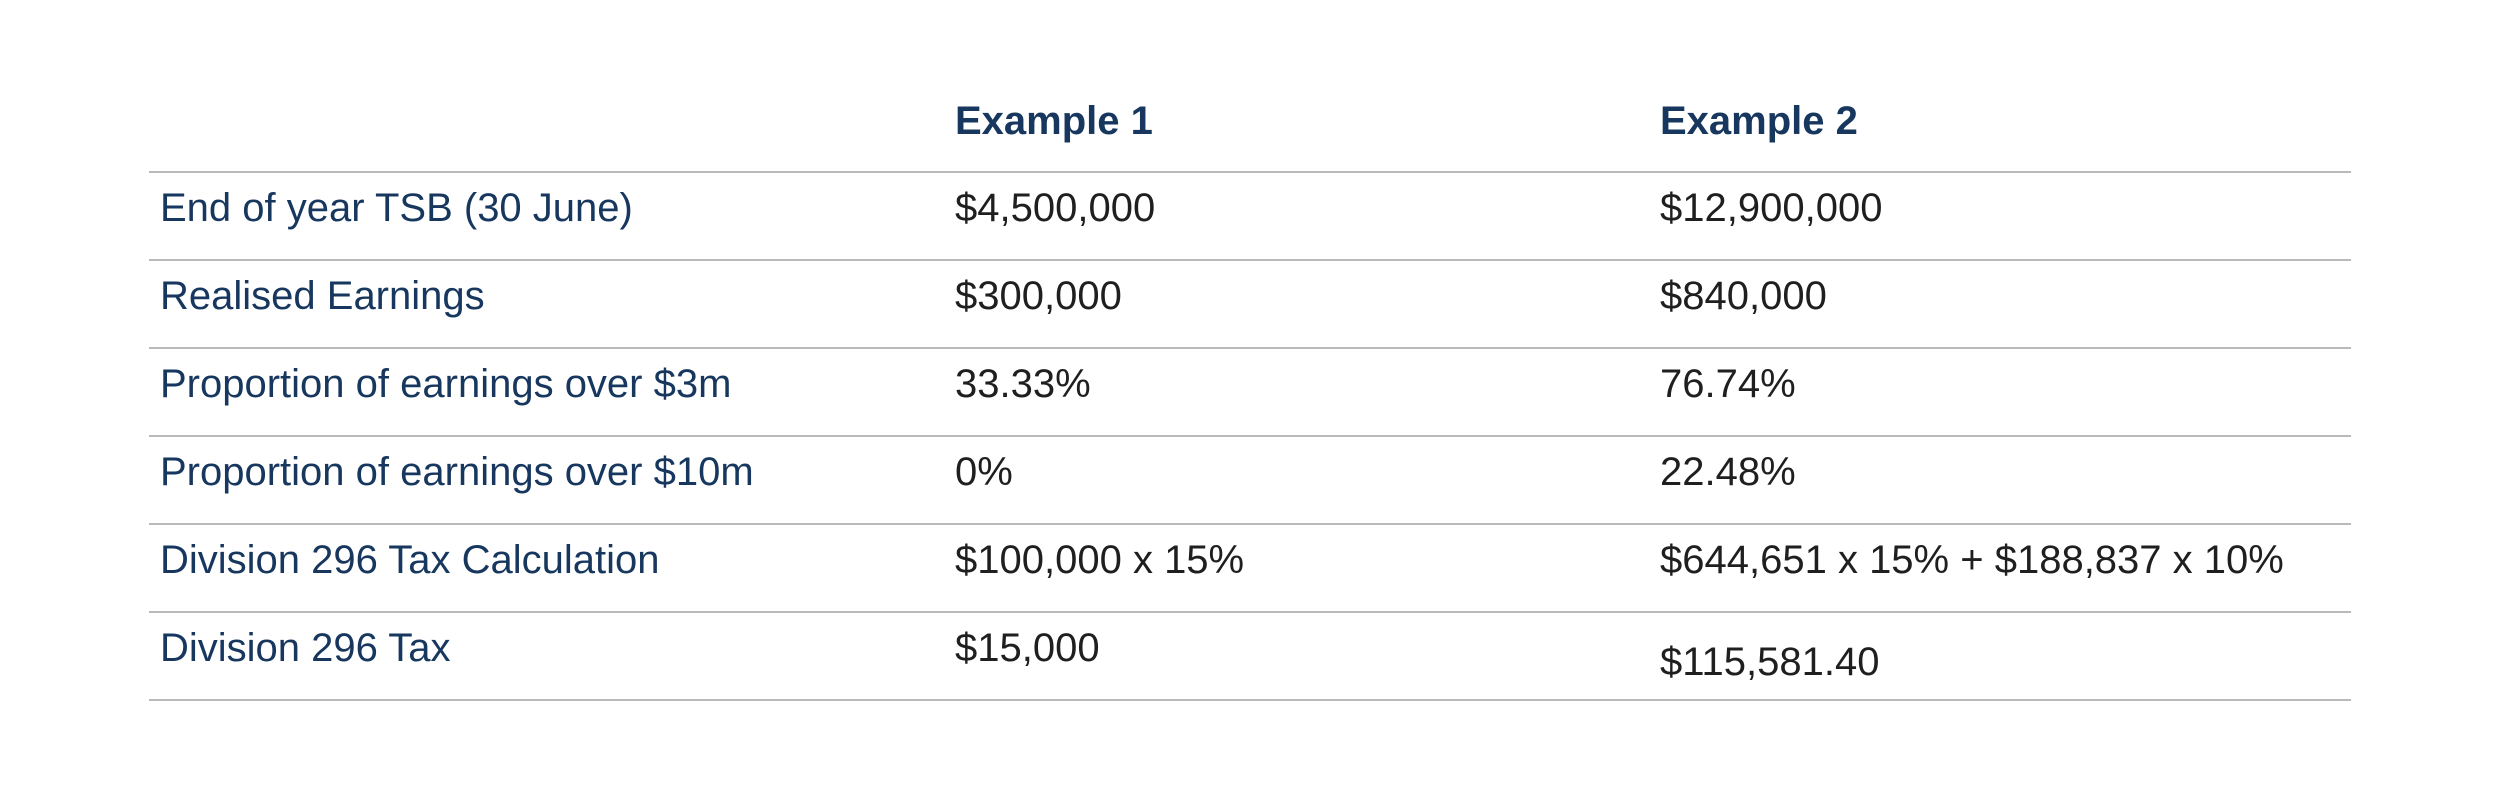 The width and height of the screenshot is (2500, 792). What do you see at coordinates (322, 296) in the screenshot?
I see `row-label: Realised Earnings` at bounding box center [322, 296].